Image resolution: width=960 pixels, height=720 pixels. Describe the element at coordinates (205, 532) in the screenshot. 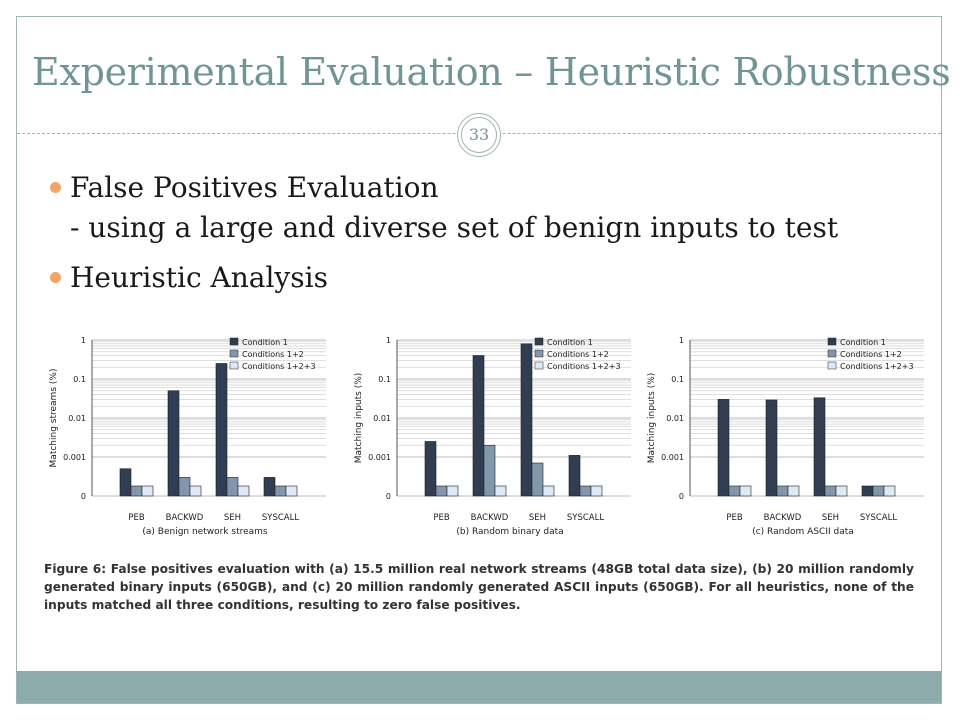

I see `x-axis-label: (a) Benign network streams` at that location.